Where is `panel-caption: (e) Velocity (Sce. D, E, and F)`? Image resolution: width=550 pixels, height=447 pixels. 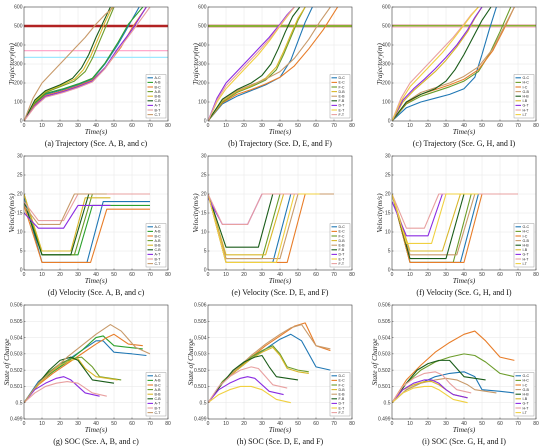
panel-caption: (e) Velocity (Sce. D, E, and F) is located at coordinates (280, 292).